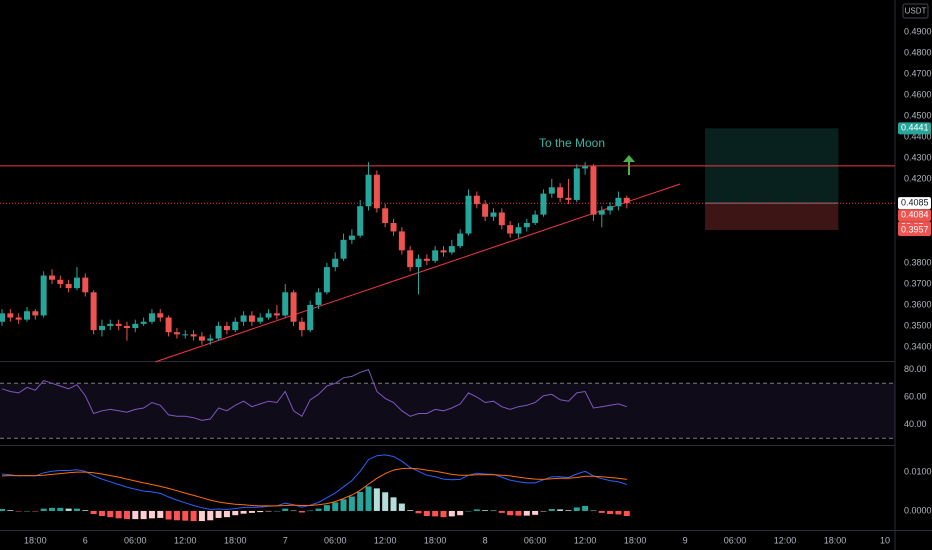 This screenshot has width=932, height=550. I want to click on y-tick-label: 0.4400, so click(918, 136).